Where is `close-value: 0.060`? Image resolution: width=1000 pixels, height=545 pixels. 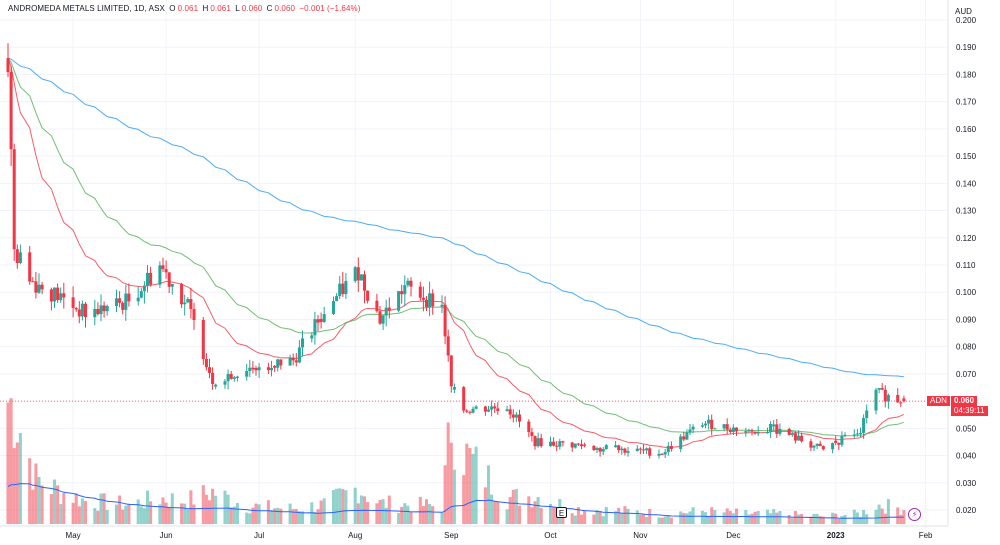
close-value: 0.060 is located at coordinates (285, 8).